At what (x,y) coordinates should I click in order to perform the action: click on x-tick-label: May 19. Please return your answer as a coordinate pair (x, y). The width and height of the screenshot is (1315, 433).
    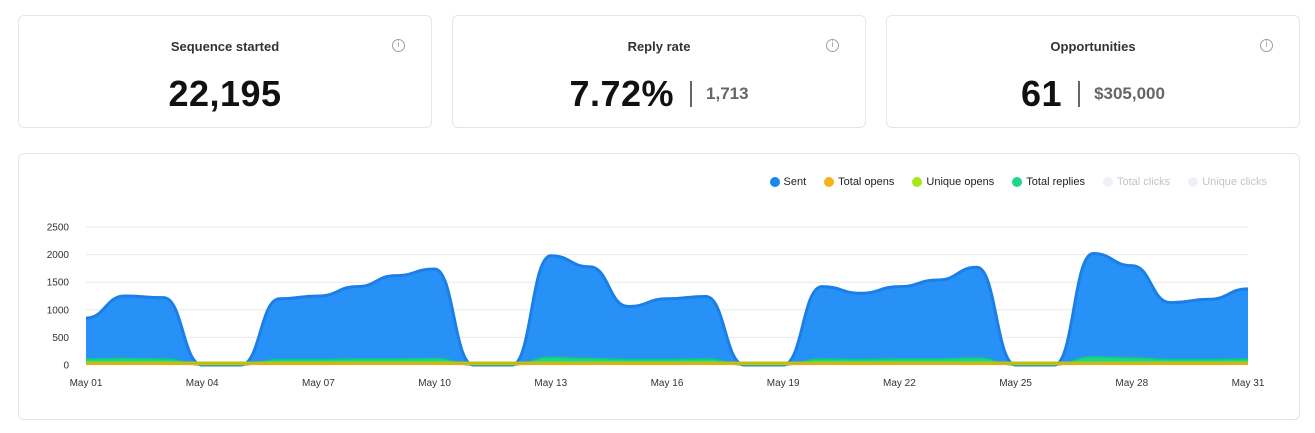
    Looking at the image, I should click on (783, 383).